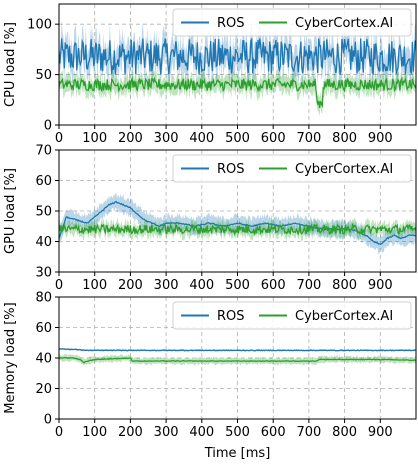 The width and height of the screenshot is (418, 468). What do you see at coordinates (43, 298) in the screenshot?
I see `y-tick-label: 80` at bounding box center [43, 298].